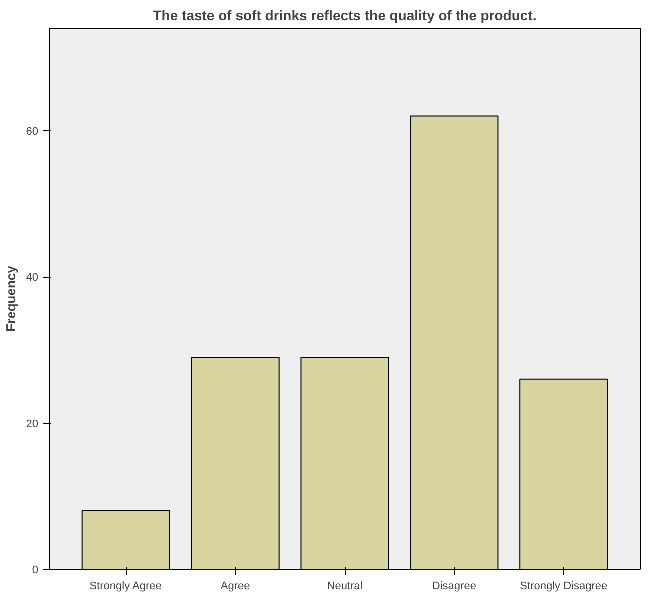 The width and height of the screenshot is (649, 599). Describe the element at coordinates (235, 586) in the screenshot. I see `x-tick-label: Agree` at that location.